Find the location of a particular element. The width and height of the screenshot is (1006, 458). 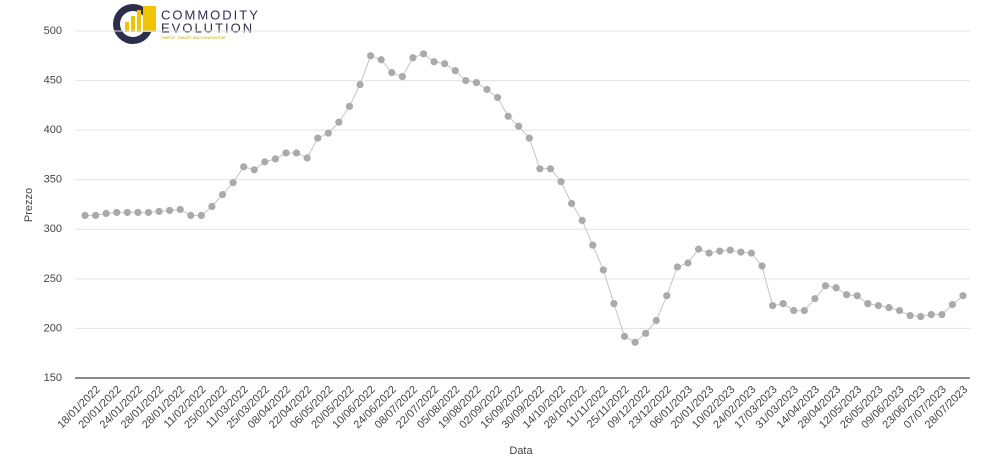

x-axis-title: Data is located at coordinates (521, 451).